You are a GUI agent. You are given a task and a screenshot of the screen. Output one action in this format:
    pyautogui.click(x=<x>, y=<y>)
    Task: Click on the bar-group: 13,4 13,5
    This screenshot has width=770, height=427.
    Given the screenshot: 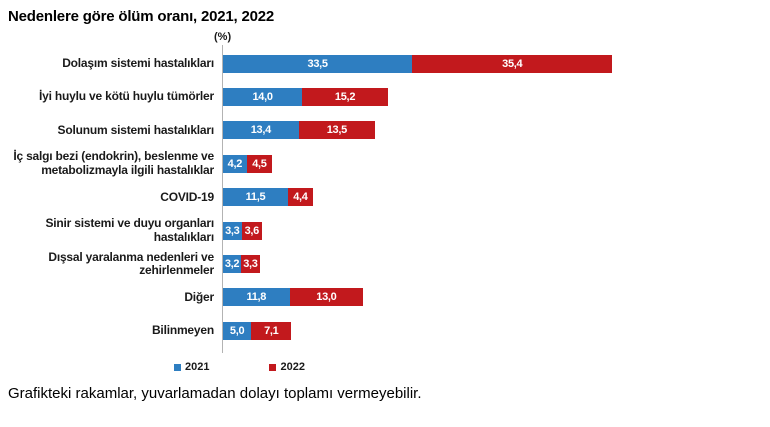 What is the action you would take?
    pyautogui.click(x=299, y=130)
    